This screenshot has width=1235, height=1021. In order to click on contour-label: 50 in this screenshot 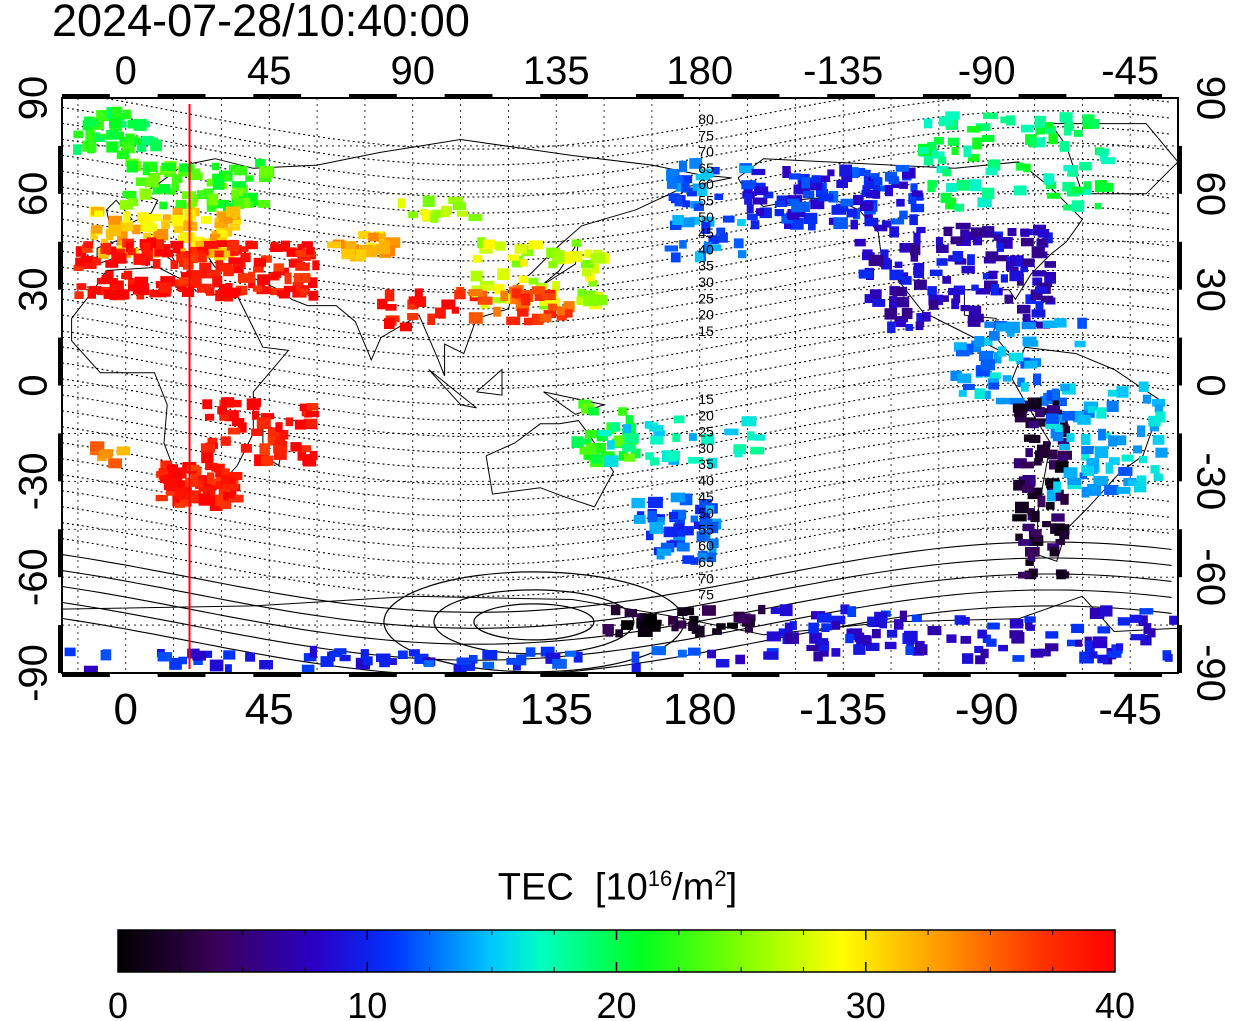, I will do `click(706, 513)`.